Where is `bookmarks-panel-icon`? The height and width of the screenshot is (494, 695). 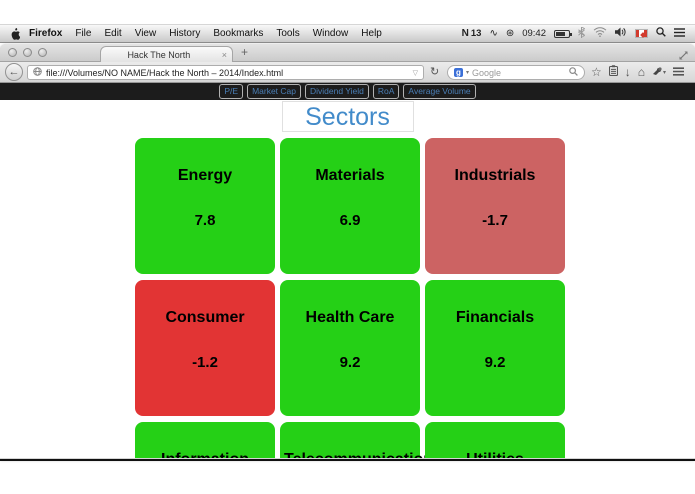 bookmarks-panel-icon is located at coordinates (613, 72).